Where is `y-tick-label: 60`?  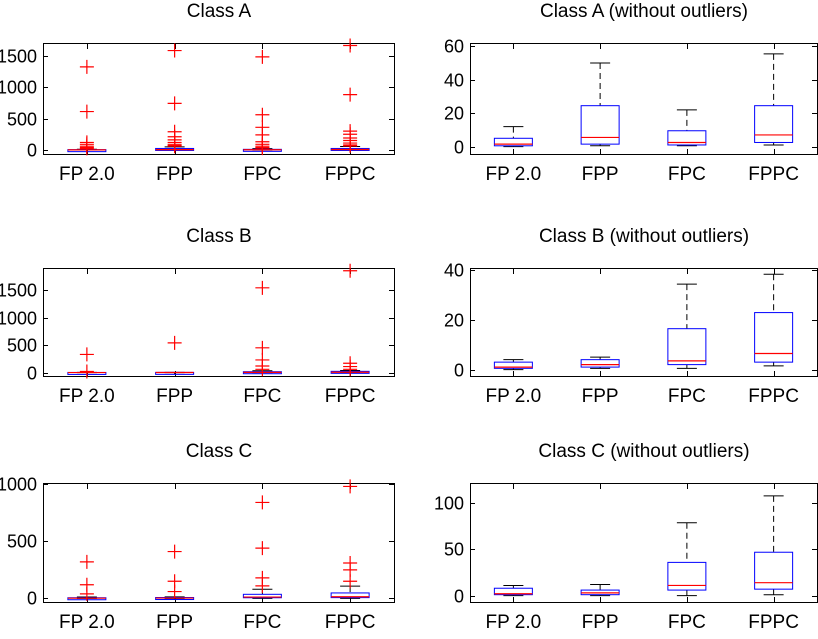 y-tick-label: 60 is located at coordinates (454, 47).